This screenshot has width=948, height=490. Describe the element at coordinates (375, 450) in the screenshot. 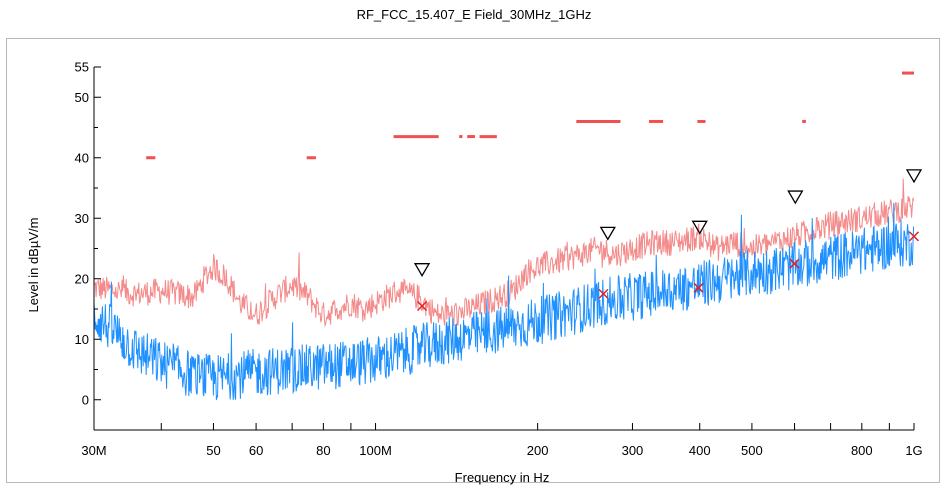

I see `x-tick-label: 100M` at that location.